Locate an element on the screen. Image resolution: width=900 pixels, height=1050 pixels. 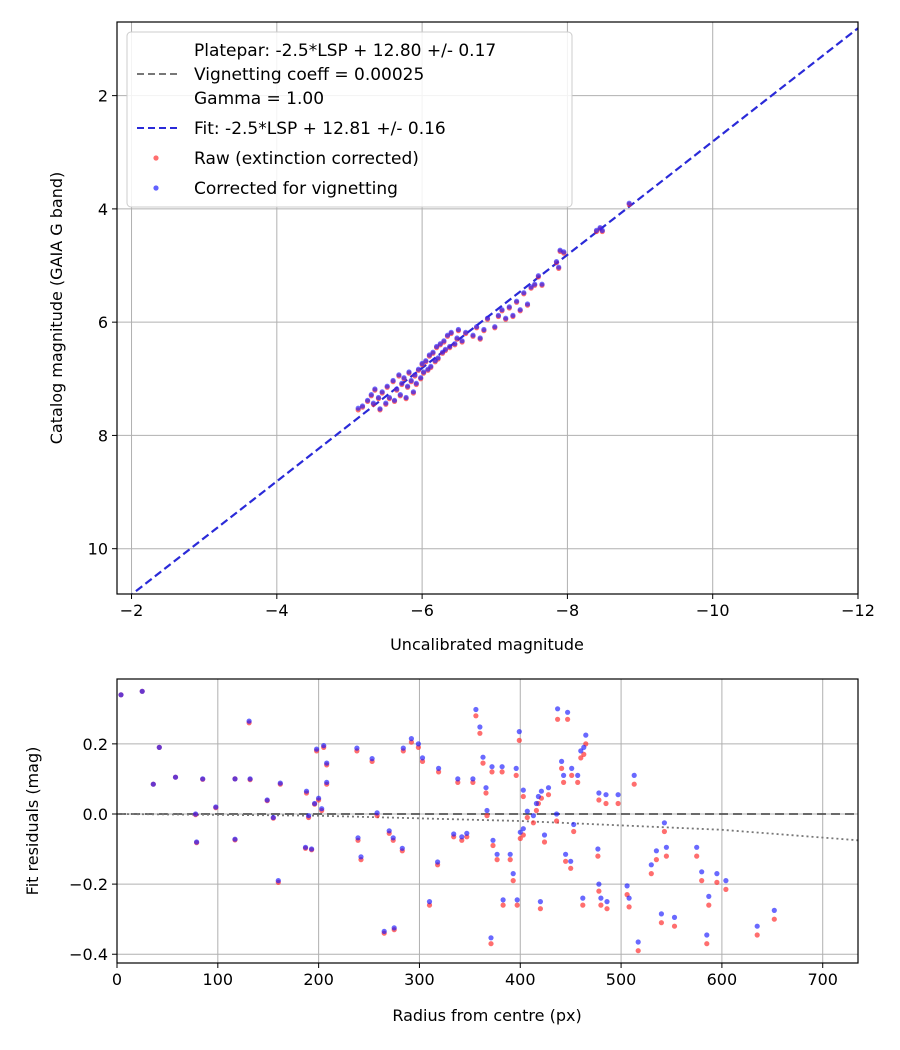
x-tick-label: −12 is located at coordinates (858, 610).